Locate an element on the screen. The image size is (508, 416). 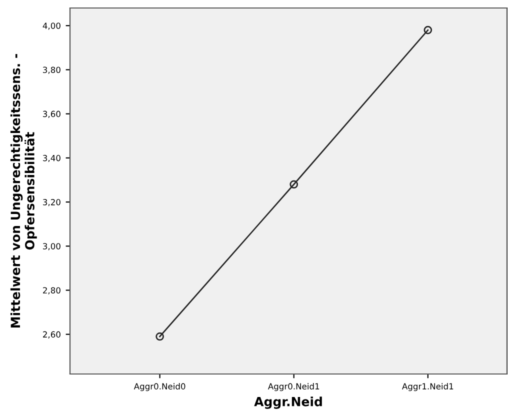
x-tick-label: Aggr1.Neid1 is located at coordinates (428, 387).